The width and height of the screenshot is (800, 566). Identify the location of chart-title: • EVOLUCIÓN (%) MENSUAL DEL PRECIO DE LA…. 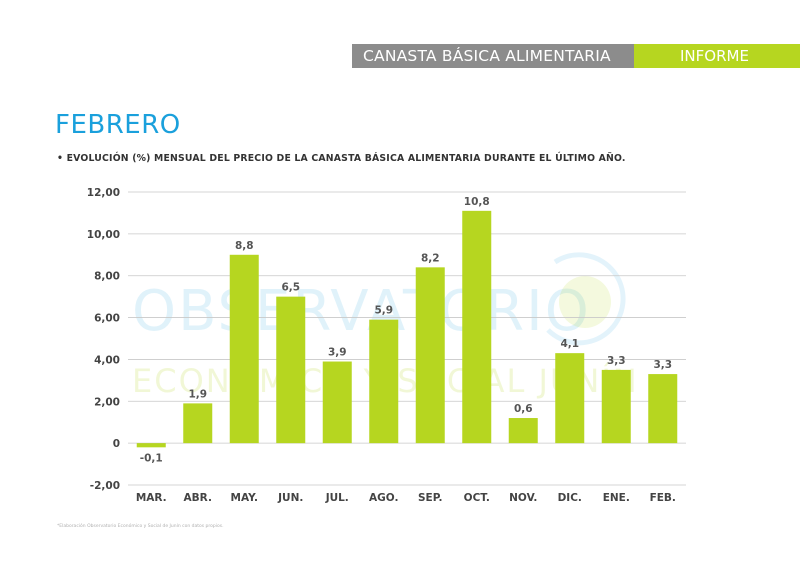
(341, 158).